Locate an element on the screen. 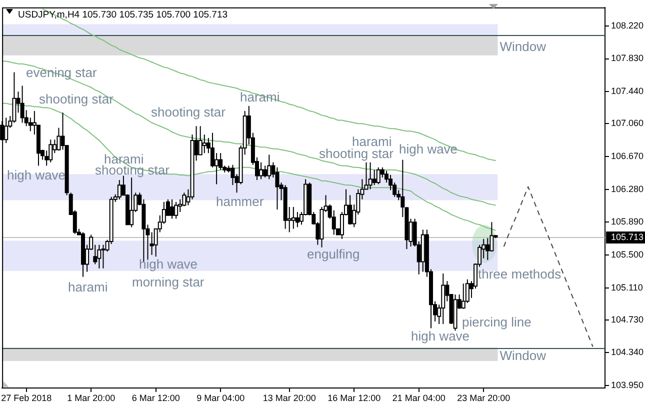  y-tick-label: 105.110 is located at coordinates (627, 287).